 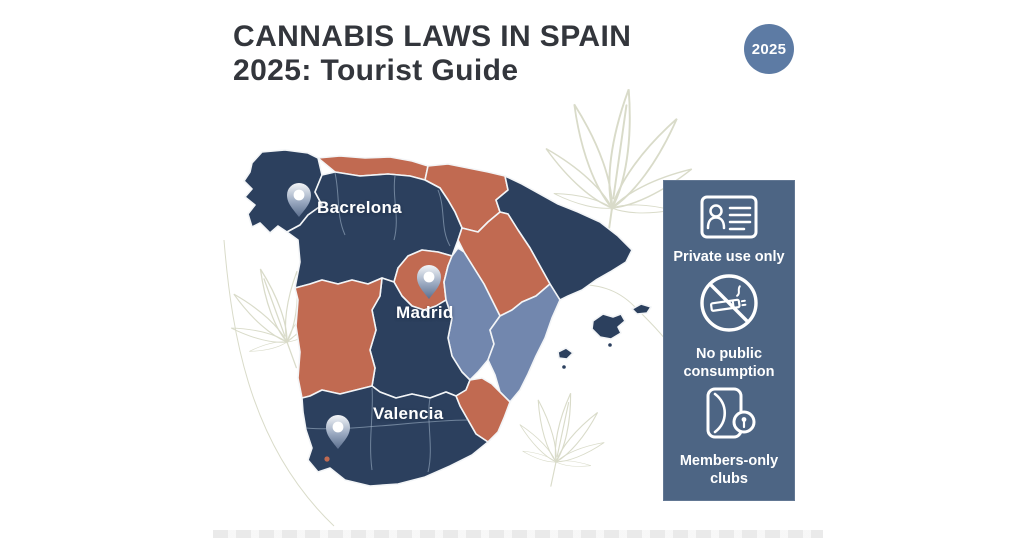 What do you see at coordinates (432, 36) in the screenshot?
I see `page-title-line1: CANNABIS LAWS IN SPAIN` at bounding box center [432, 36].